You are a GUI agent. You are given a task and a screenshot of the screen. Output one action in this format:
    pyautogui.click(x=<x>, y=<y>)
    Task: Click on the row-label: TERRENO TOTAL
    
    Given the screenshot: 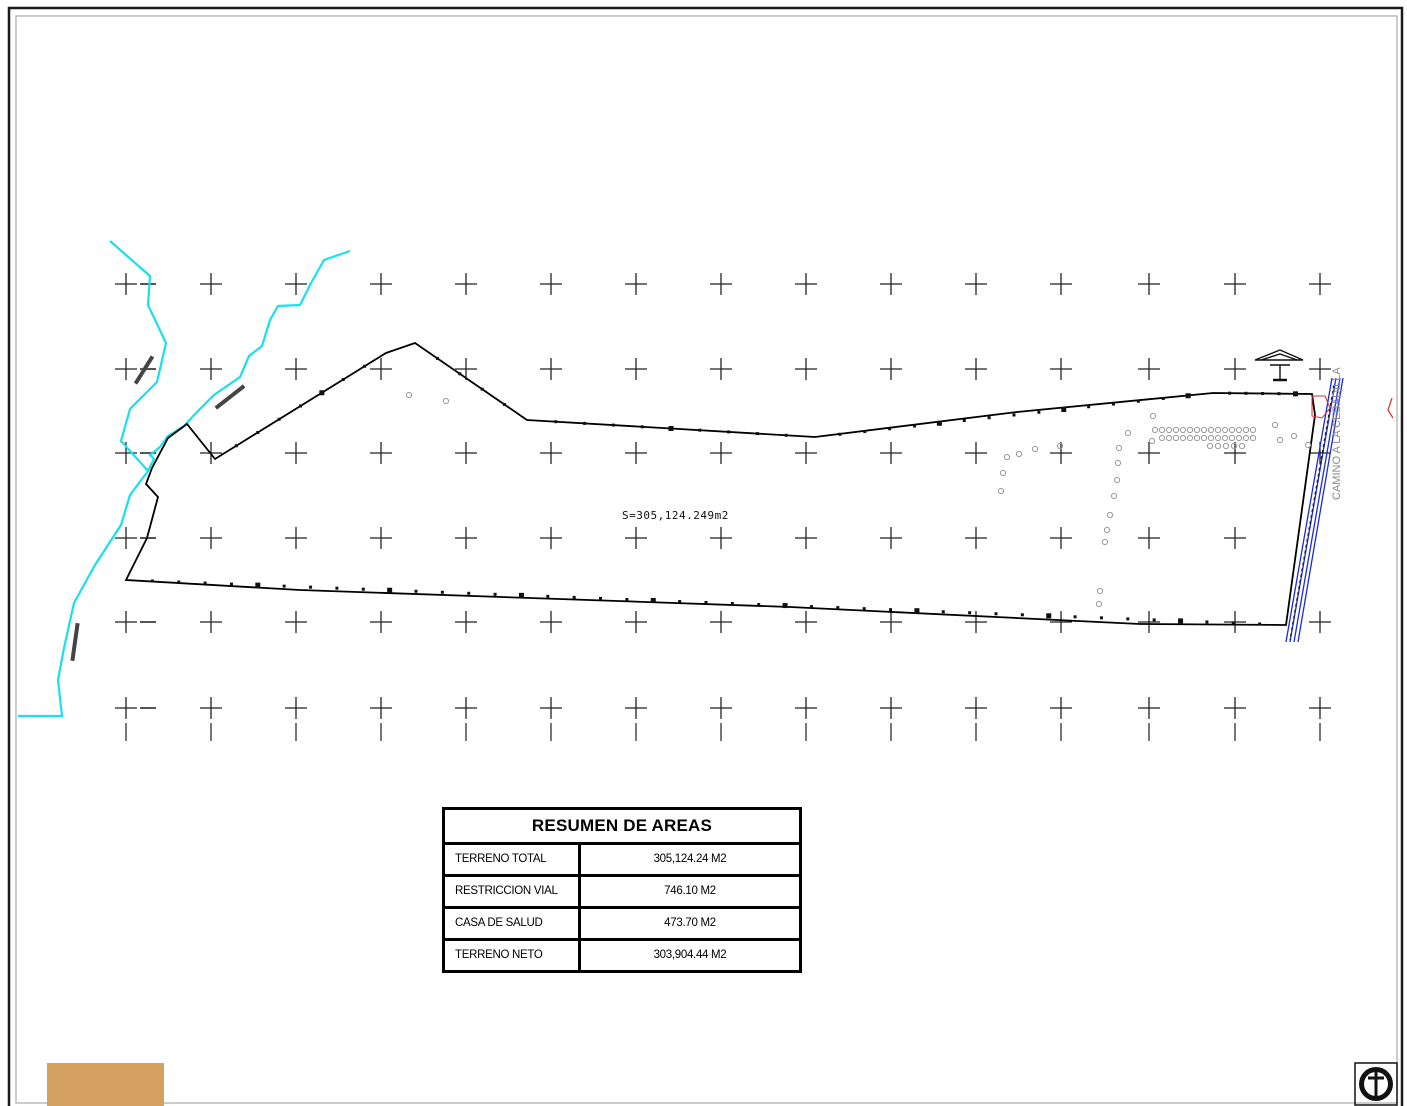 What is the action you would take?
    pyautogui.click(x=513, y=859)
    